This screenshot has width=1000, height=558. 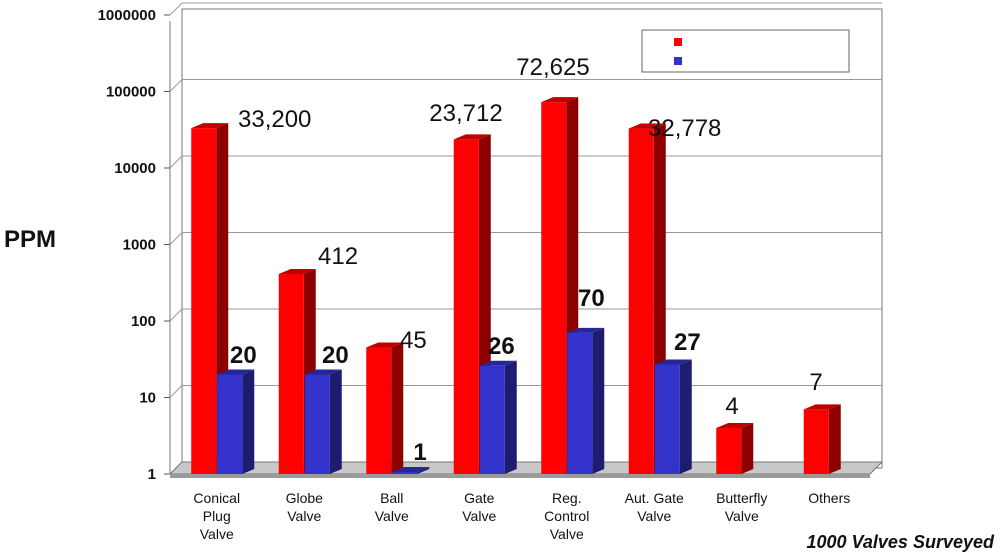 What do you see at coordinates (567, 498) in the screenshot?
I see `x-tick-label: Reg.` at bounding box center [567, 498].